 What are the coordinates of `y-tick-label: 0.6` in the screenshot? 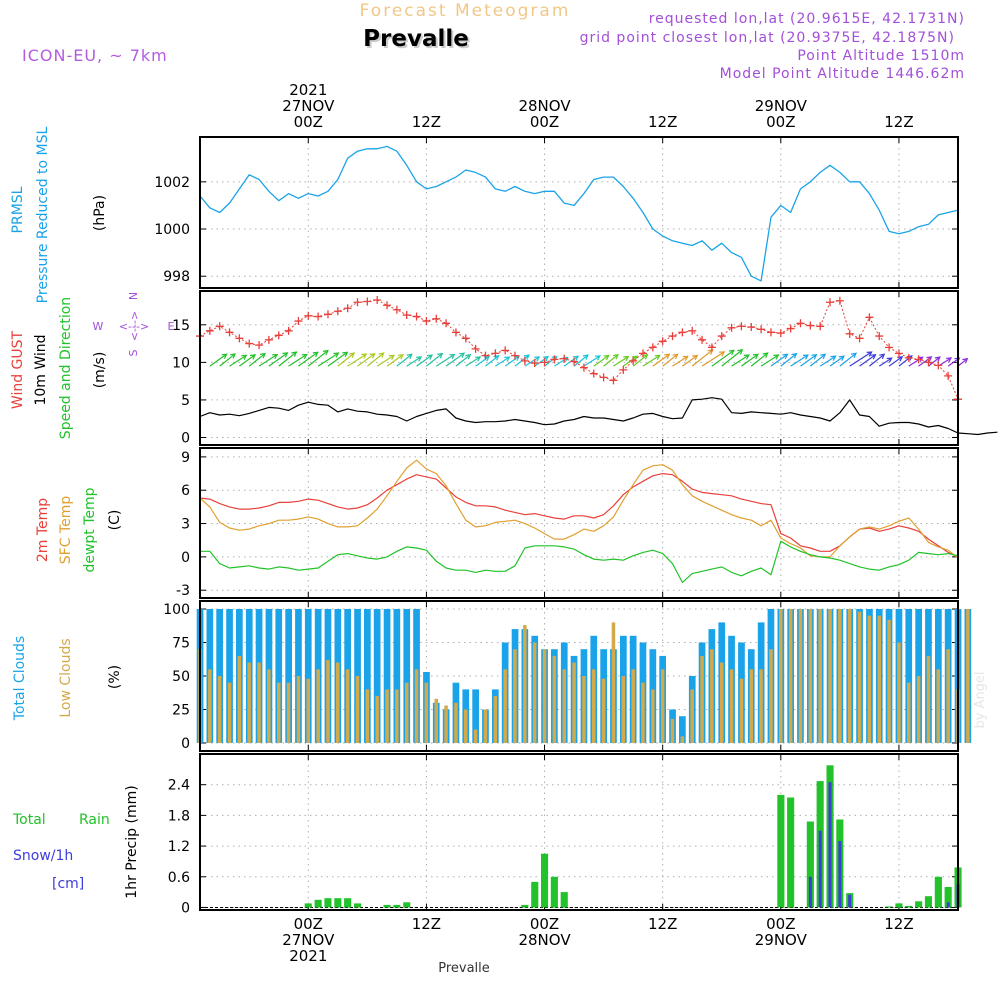 It's located at (179, 878).